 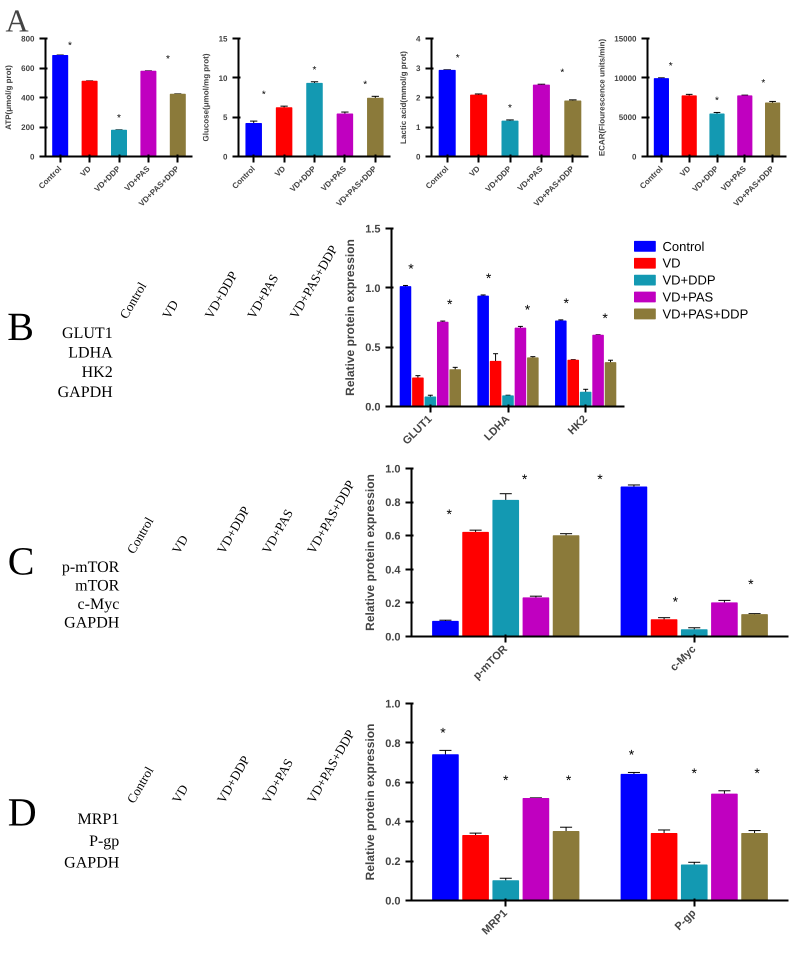 What do you see at coordinates (28, 39) in the screenshot?
I see `y-tick-label: 800` at bounding box center [28, 39].